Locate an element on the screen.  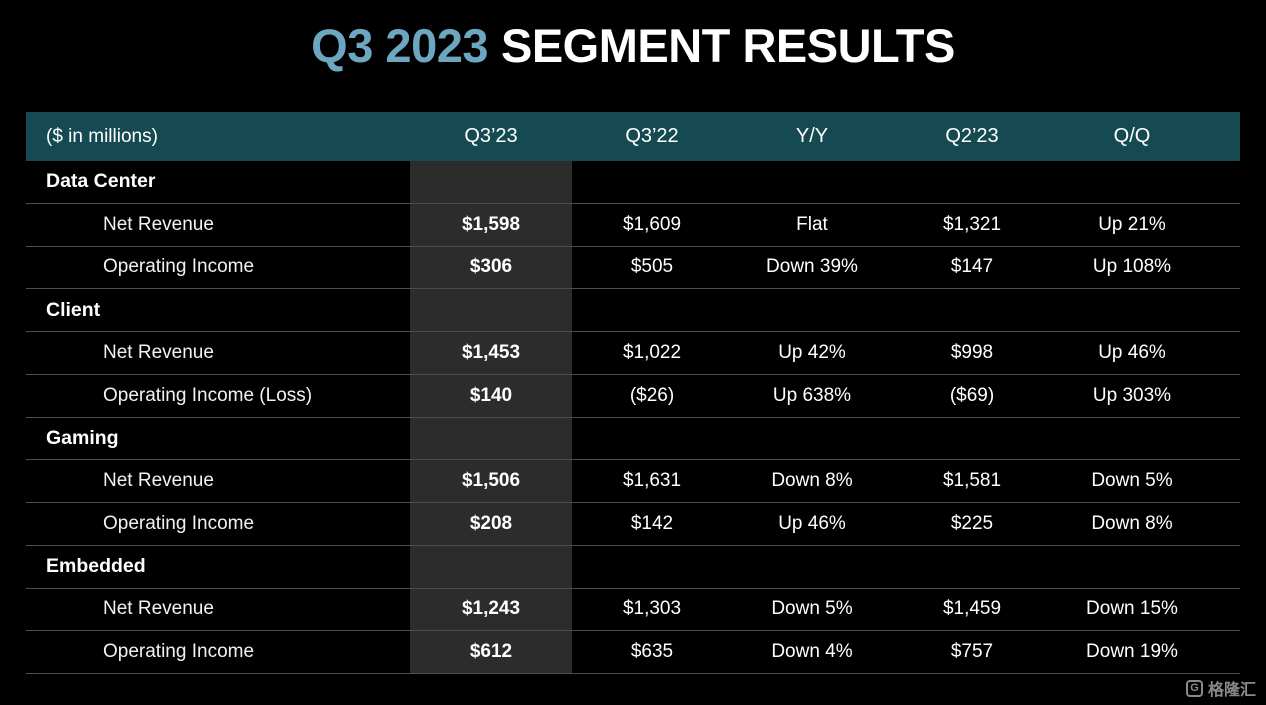
value-q2-23: $757 is located at coordinates (972, 652).